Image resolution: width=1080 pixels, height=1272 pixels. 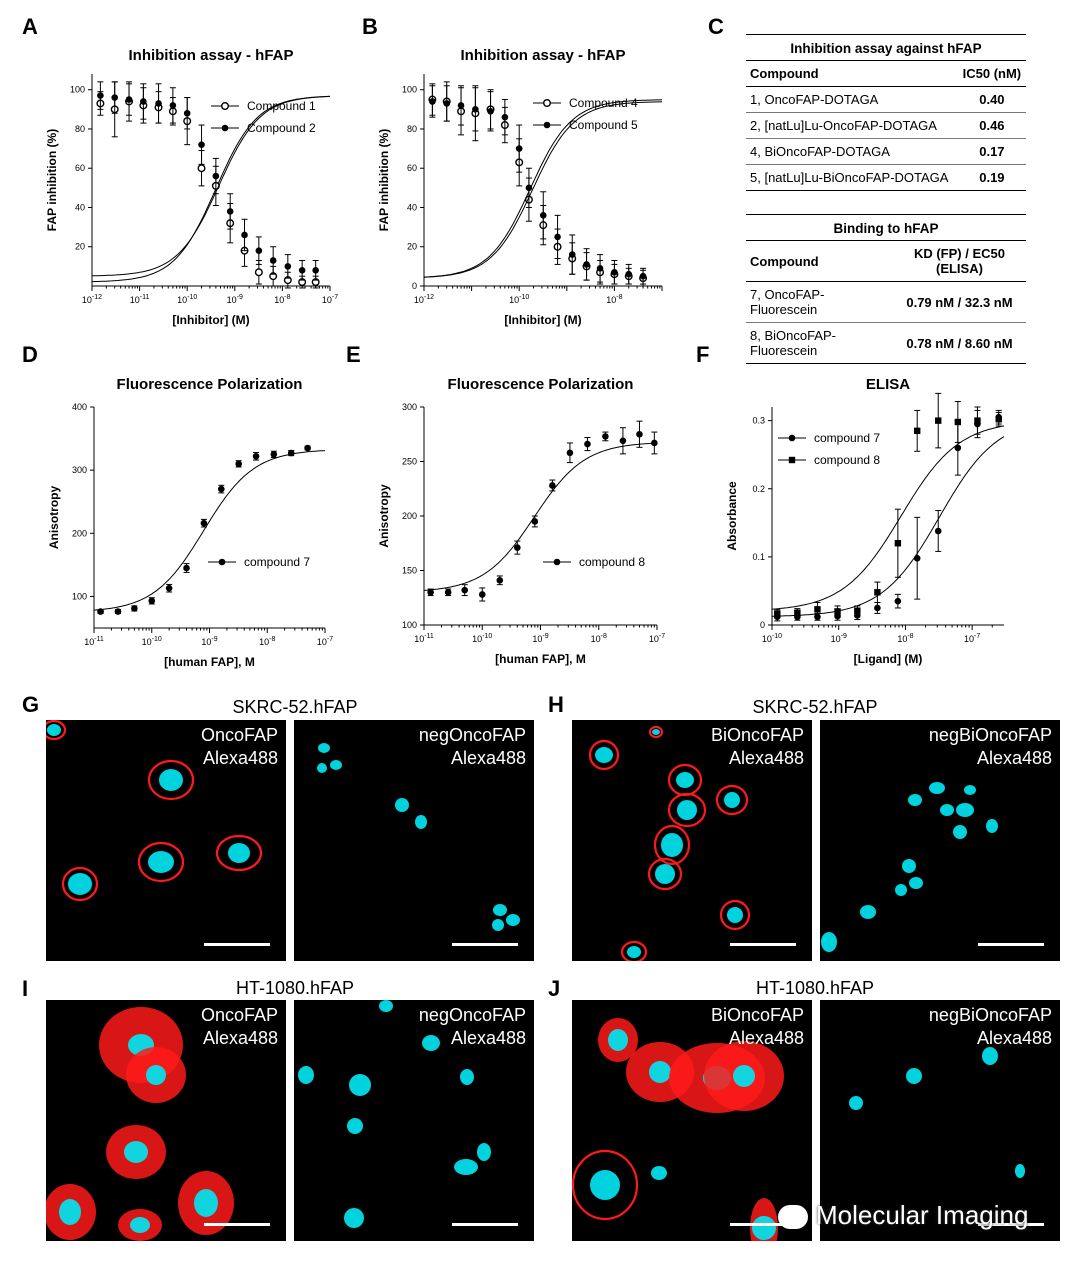 What do you see at coordinates (815, 707) in the screenshot?
I see `micro-title-h: SKRC-52.hFAP` at bounding box center [815, 707].